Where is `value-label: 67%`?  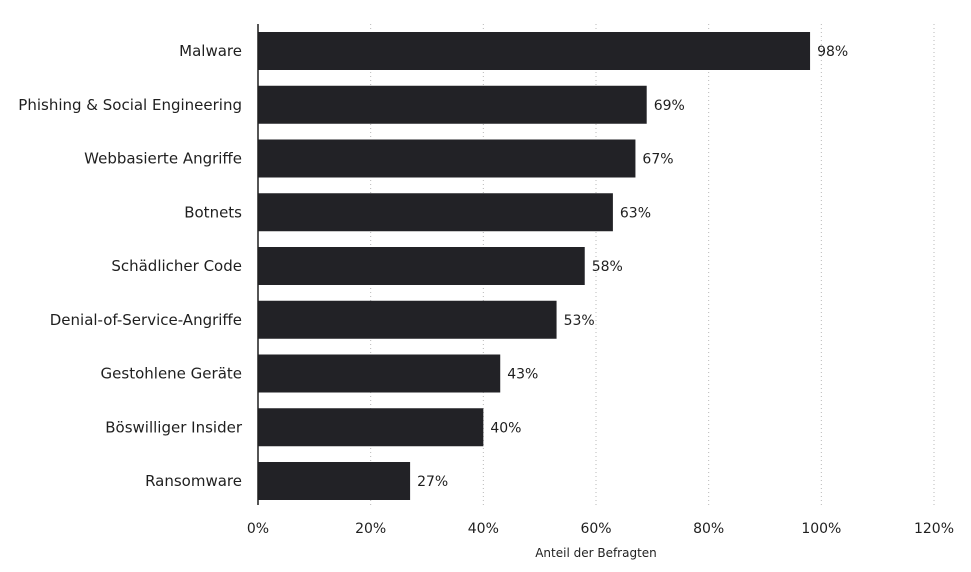 value-label: 67% is located at coordinates (657, 160).